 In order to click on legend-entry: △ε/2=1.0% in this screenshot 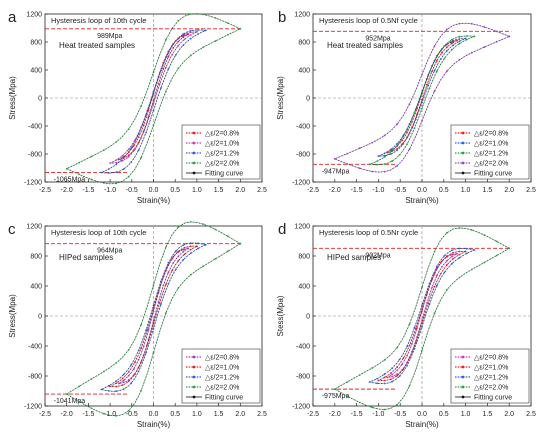, I will do `click(491, 368)`.